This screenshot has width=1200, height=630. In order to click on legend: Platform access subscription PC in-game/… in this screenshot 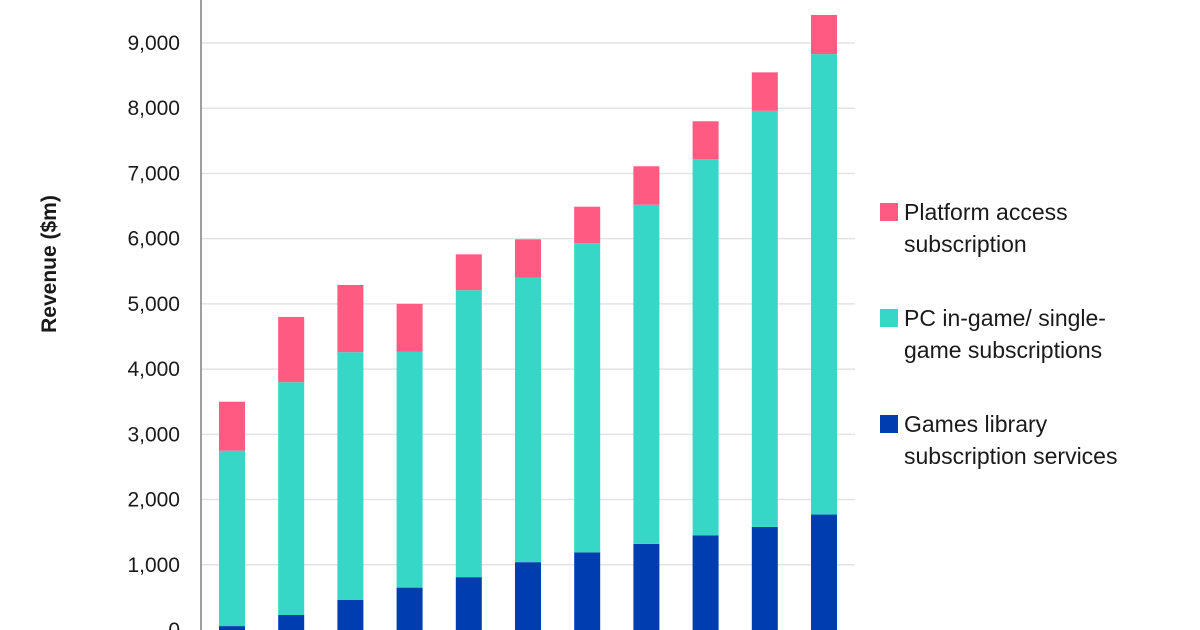, I will do `click(1035, 355)`.